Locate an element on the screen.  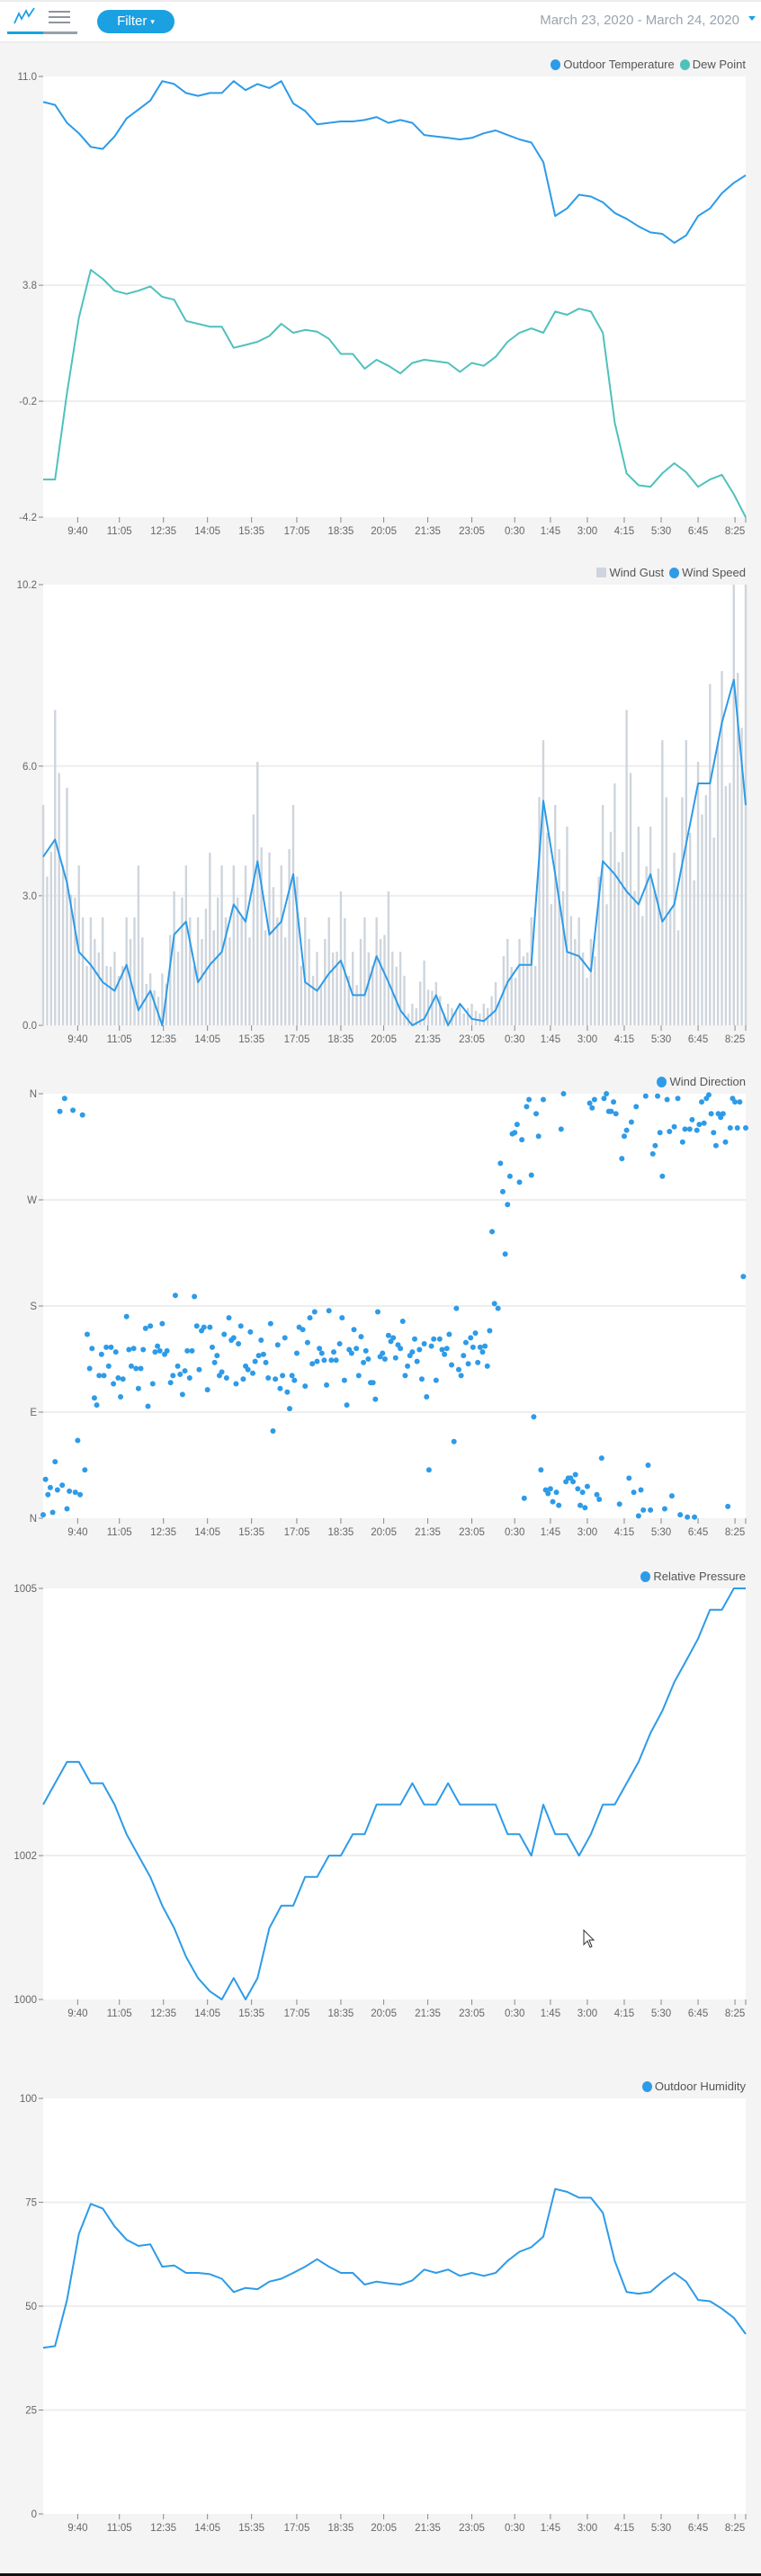
filter-button: Filter ▾ is located at coordinates (136, 21).